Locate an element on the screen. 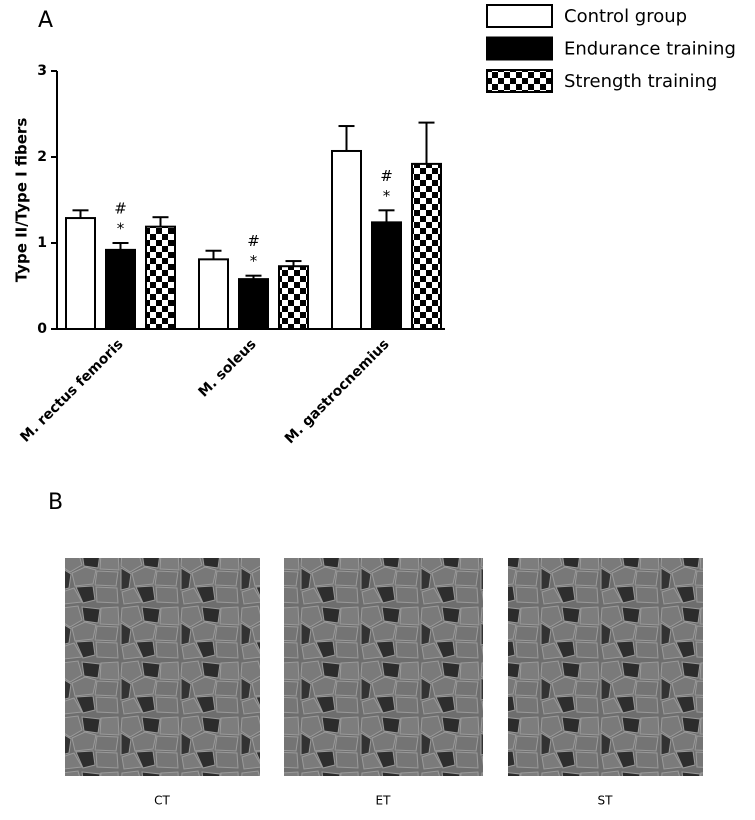 The width and height of the screenshot is (755, 820). legend-label: Control group is located at coordinates (625, 16).